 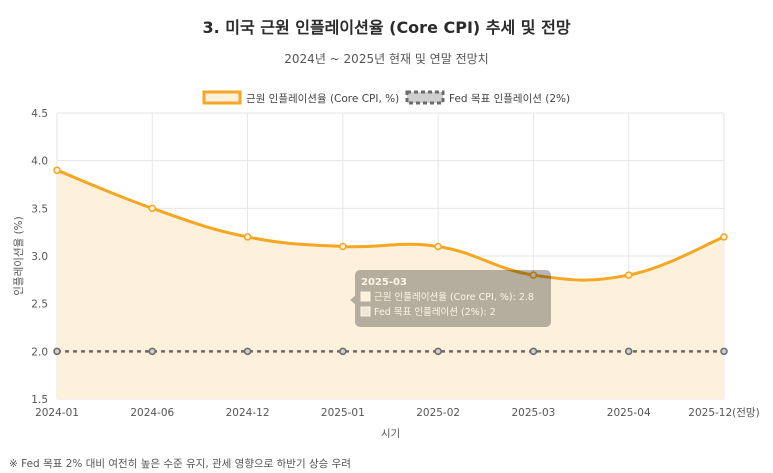 I want to click on tooltip-caret, so click(x=352, y=300).